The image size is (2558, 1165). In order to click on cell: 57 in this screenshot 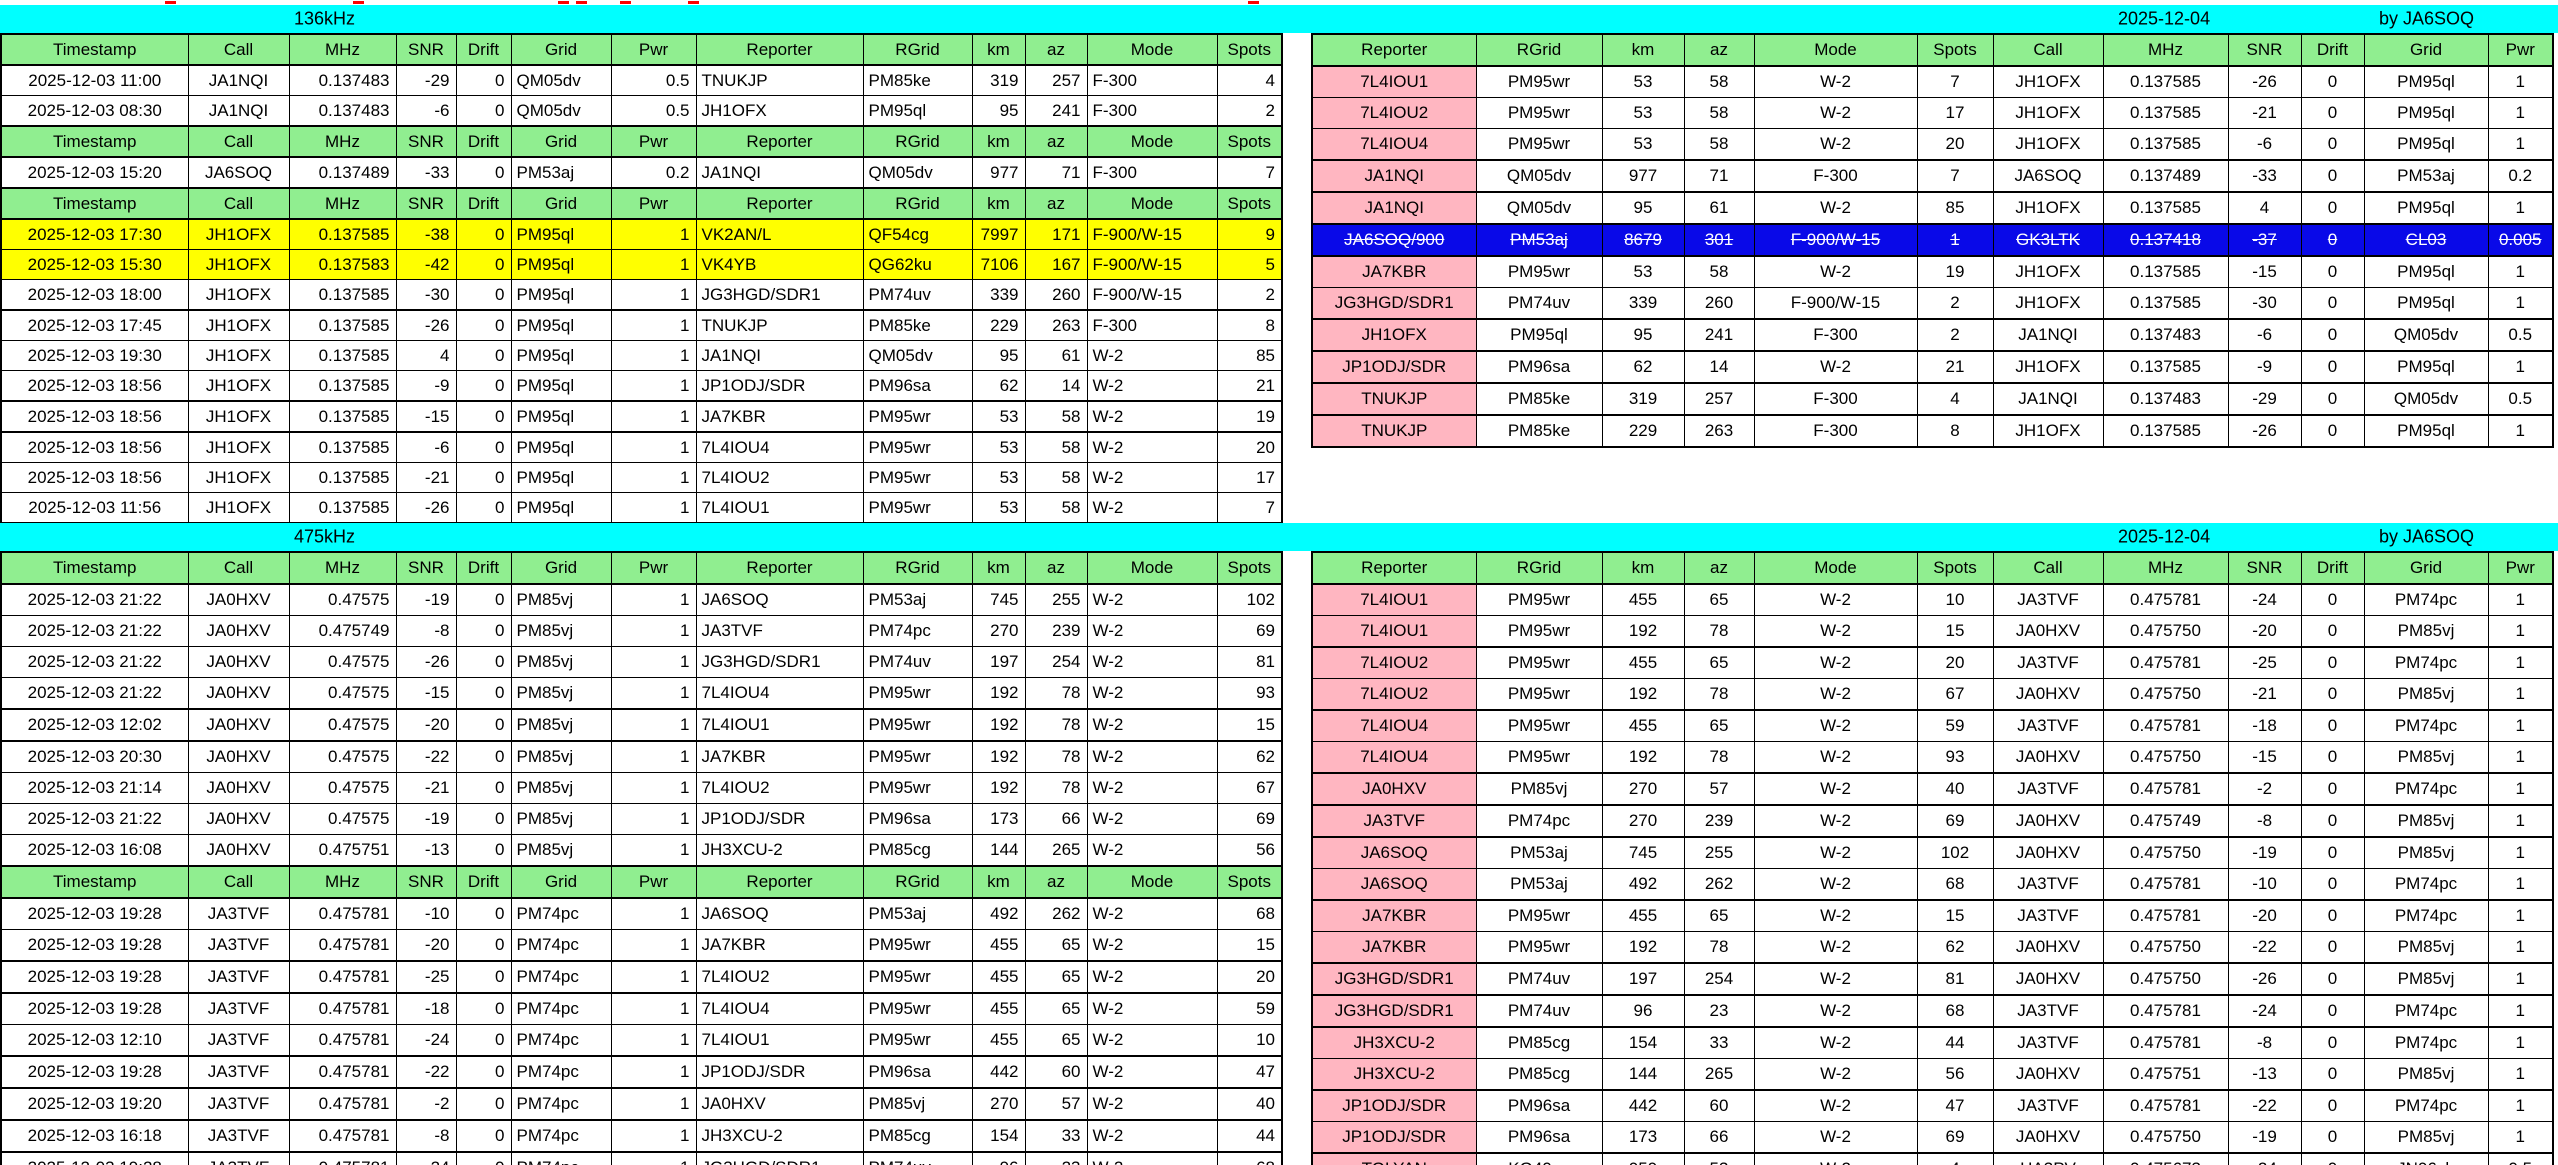, I will do `click(1719, 789)`.